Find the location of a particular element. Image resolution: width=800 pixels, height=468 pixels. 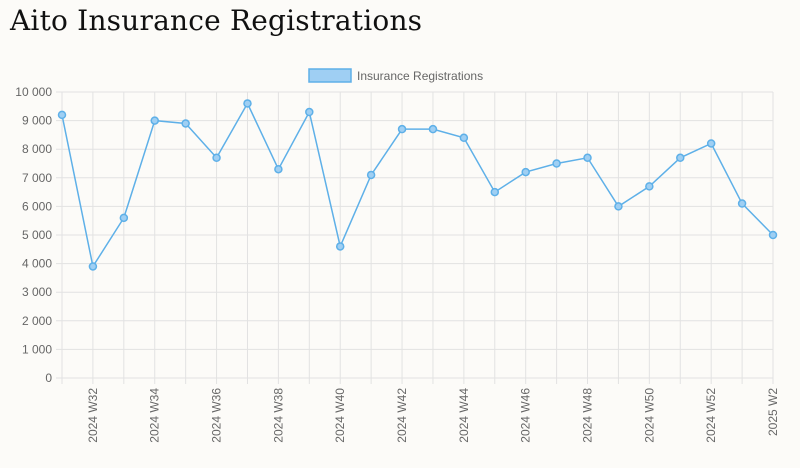

x-tick-label: 2024 W50 is located at coordinates (649, 415).